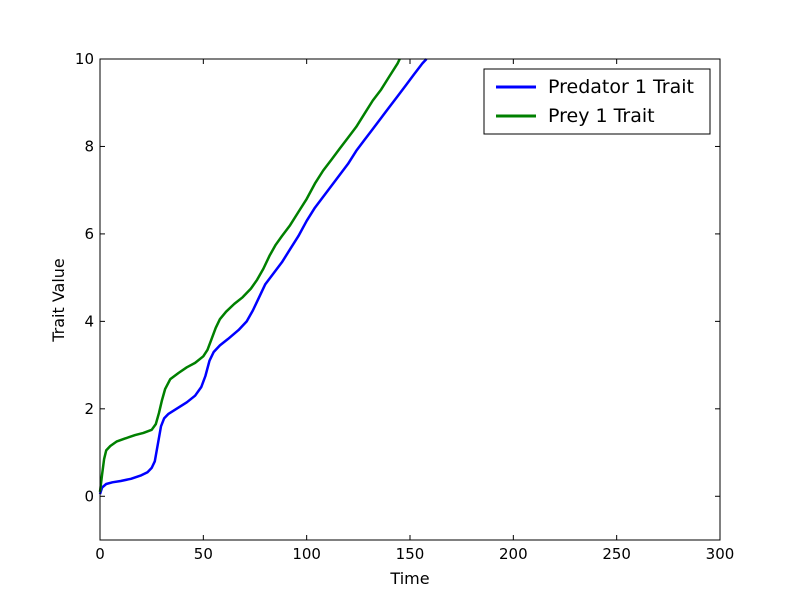 Image resolution: width=800 pixels, height=600 pixels. What do you see at coordinates (616, 554) in the screenshot?
I see `x-tick-label: 250` at bounding box center [616, 554].